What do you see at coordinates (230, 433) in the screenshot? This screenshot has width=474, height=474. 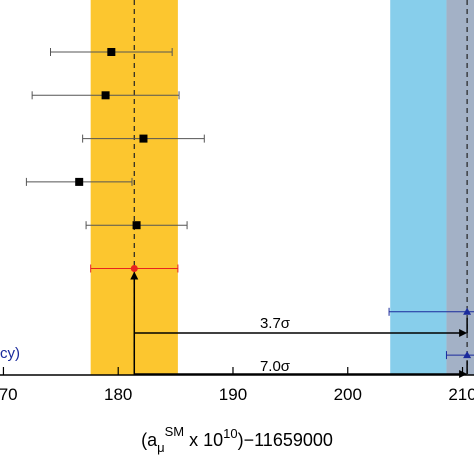 I see `x-label-exp: 10` at bounding box center [230, 433].